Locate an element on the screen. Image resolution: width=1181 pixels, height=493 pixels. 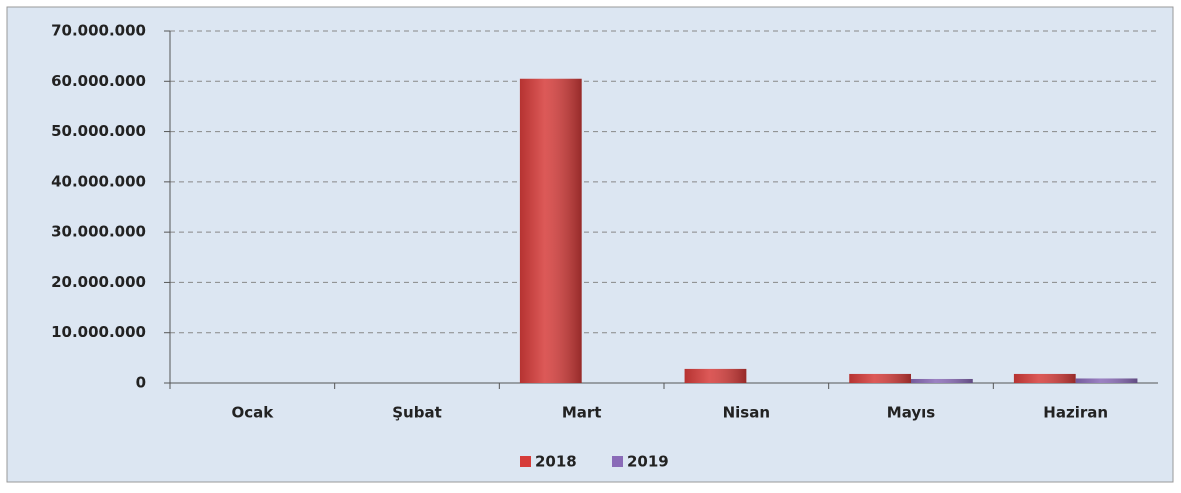
y-tick-label: 20.000.000 is located at coordinates (98, 282).